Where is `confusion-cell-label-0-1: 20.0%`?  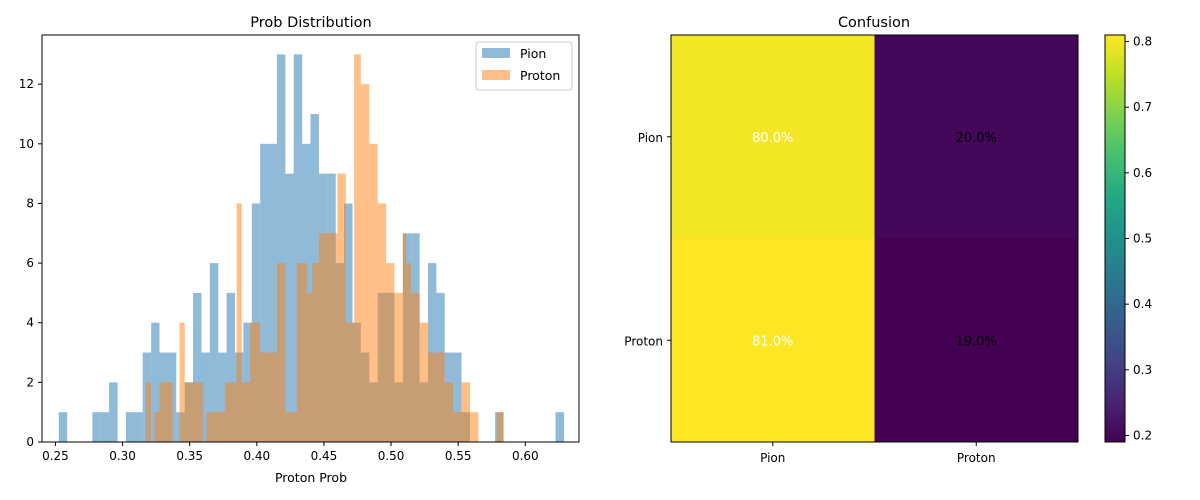
confusion-cell-label-0-1: 20.0% is located at coordinates (976, 138).